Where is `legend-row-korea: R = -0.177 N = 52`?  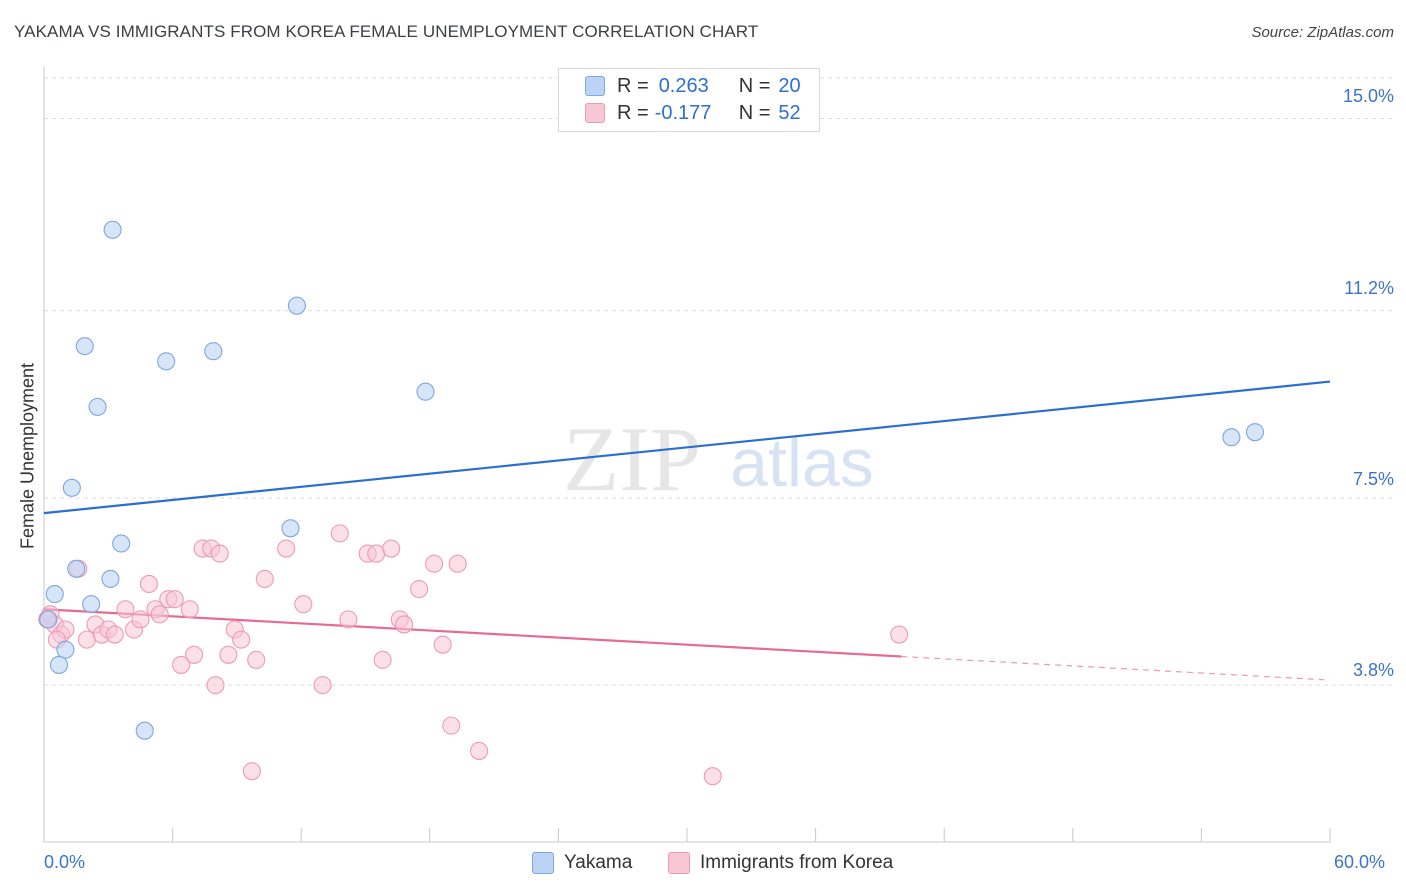
legend-row-korea: R = -0.177 N = 52 is located at coordinates (693, 113).